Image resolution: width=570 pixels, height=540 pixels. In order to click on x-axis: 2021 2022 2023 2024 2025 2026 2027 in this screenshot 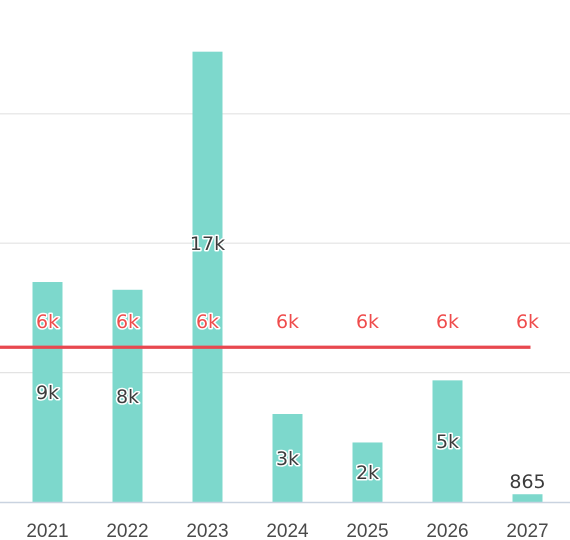, I will do `click(285, 520)`.